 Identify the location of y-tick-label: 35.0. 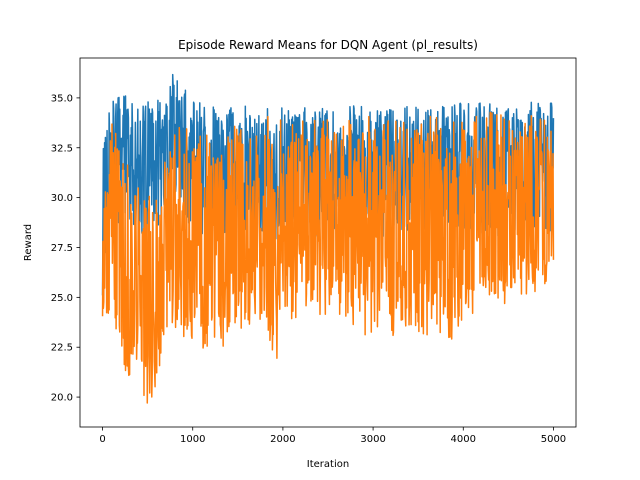
(62, 98).